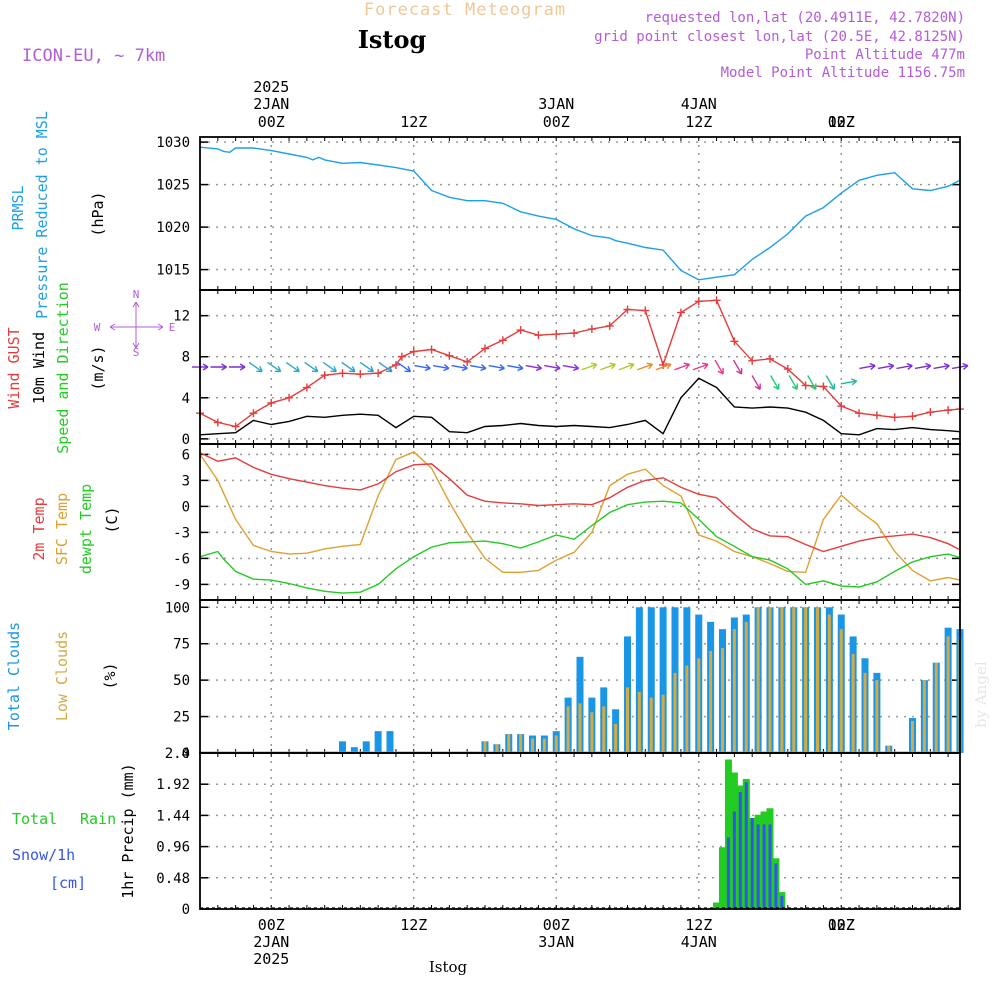 This screenshot has width=1000, height=1000. I want to click on temp-2m-line, so click(580, 502).